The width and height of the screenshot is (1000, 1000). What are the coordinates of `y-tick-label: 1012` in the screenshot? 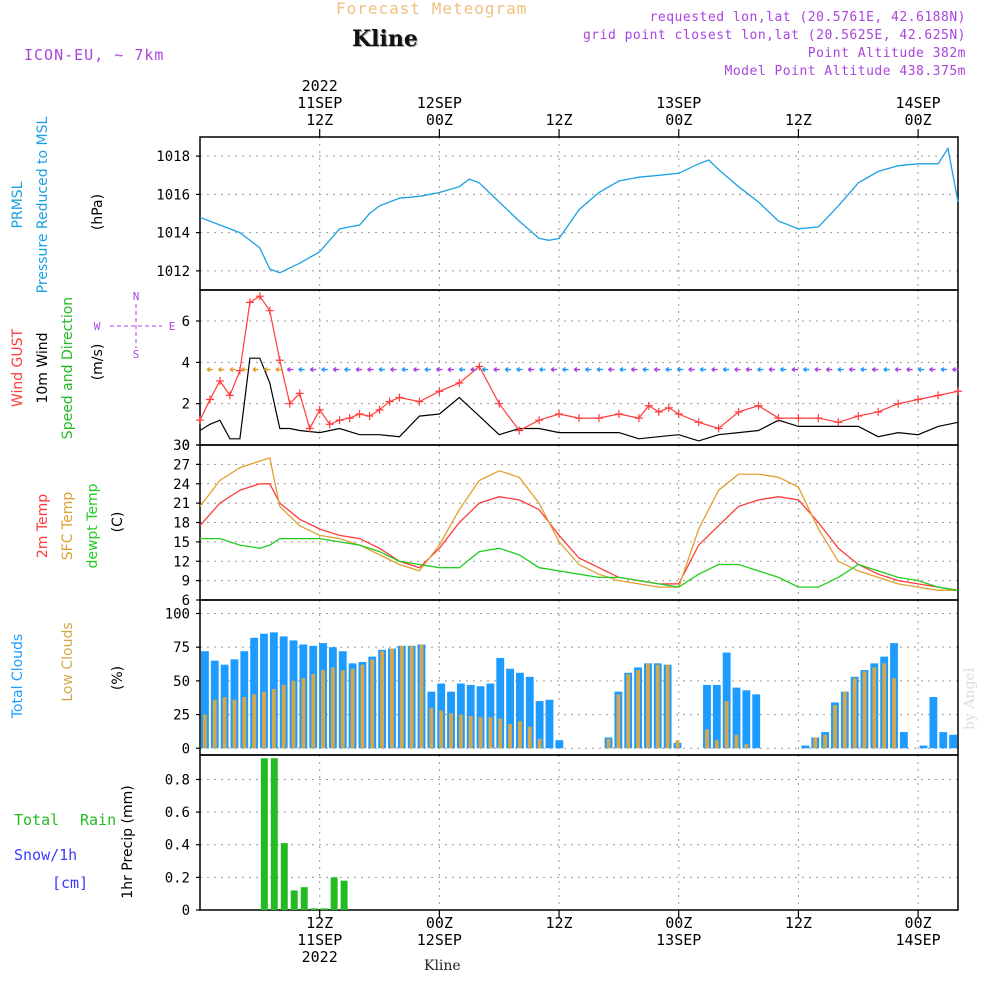 It's located at (173, 272).